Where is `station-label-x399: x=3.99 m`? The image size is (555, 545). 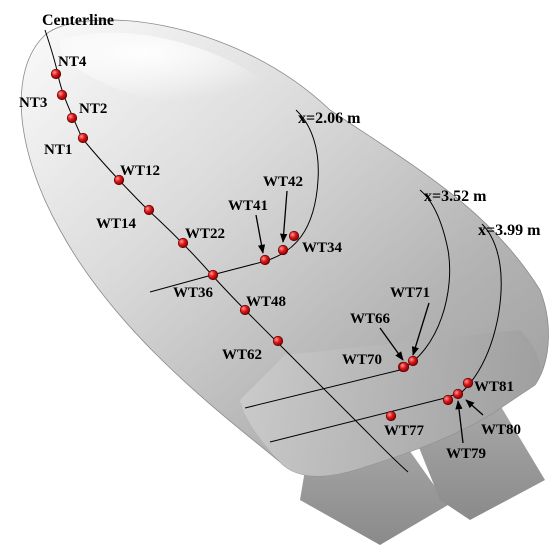
station-label-x399: x=3.99 m is located at coordinates (509, 230).